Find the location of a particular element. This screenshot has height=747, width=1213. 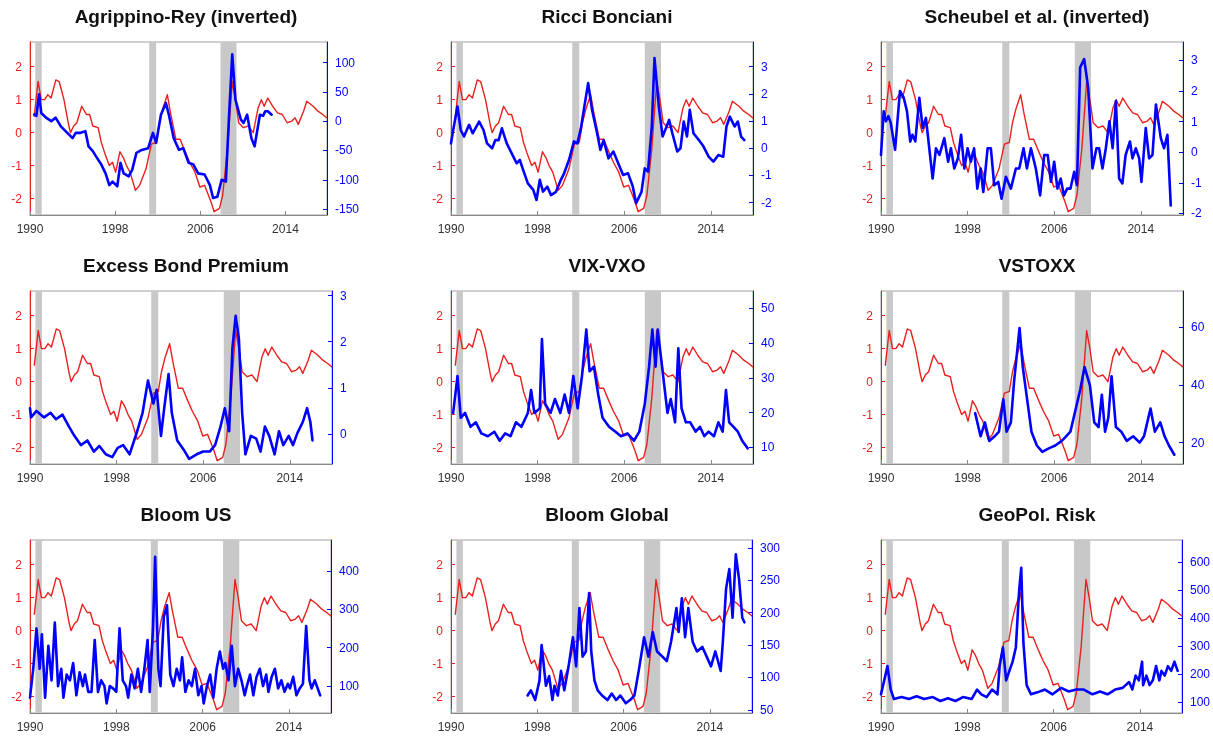

y2-tick-label: 20 is located at coordinates (768, 412).